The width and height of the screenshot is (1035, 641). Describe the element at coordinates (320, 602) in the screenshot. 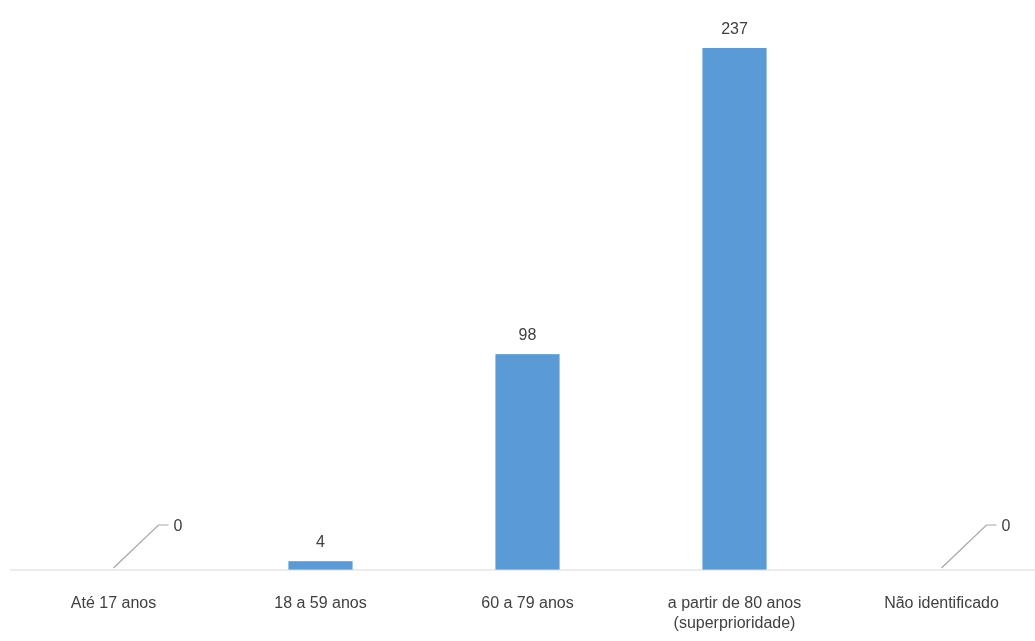

I see `x-tick-label: 18 a 59 anos` at that location.